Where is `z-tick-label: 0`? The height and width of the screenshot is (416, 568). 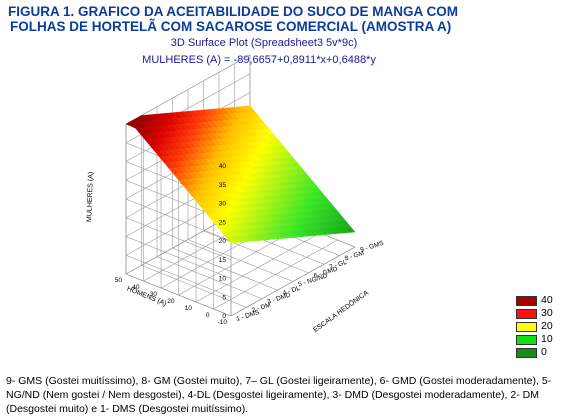
z-tick-label: 0 is located at coordinates (224, 316).